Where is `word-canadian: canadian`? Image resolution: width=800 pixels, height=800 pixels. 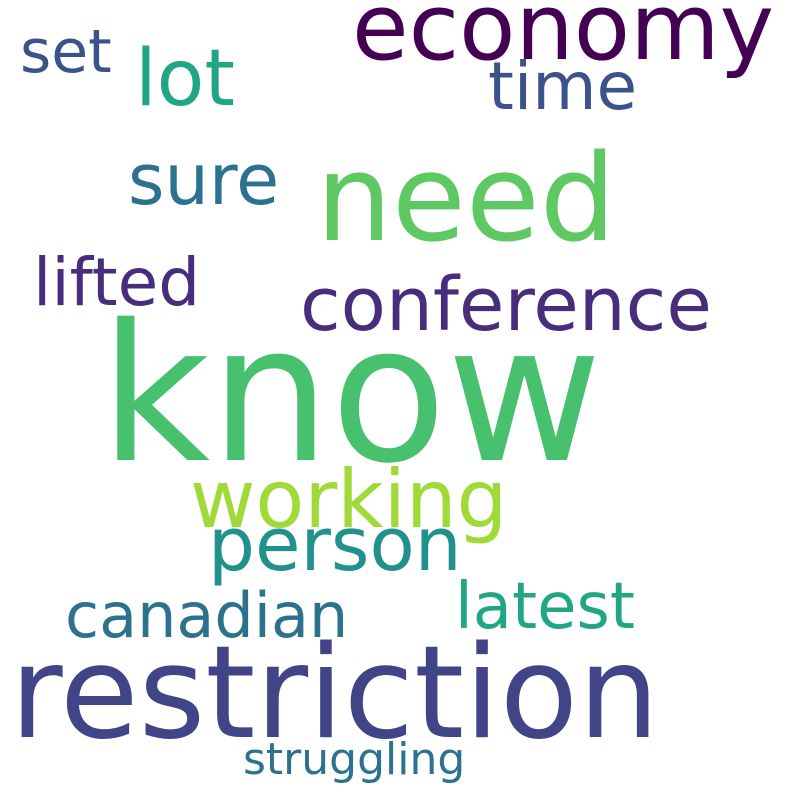
word-canadian: canadian is located at coordinates (207, 615).